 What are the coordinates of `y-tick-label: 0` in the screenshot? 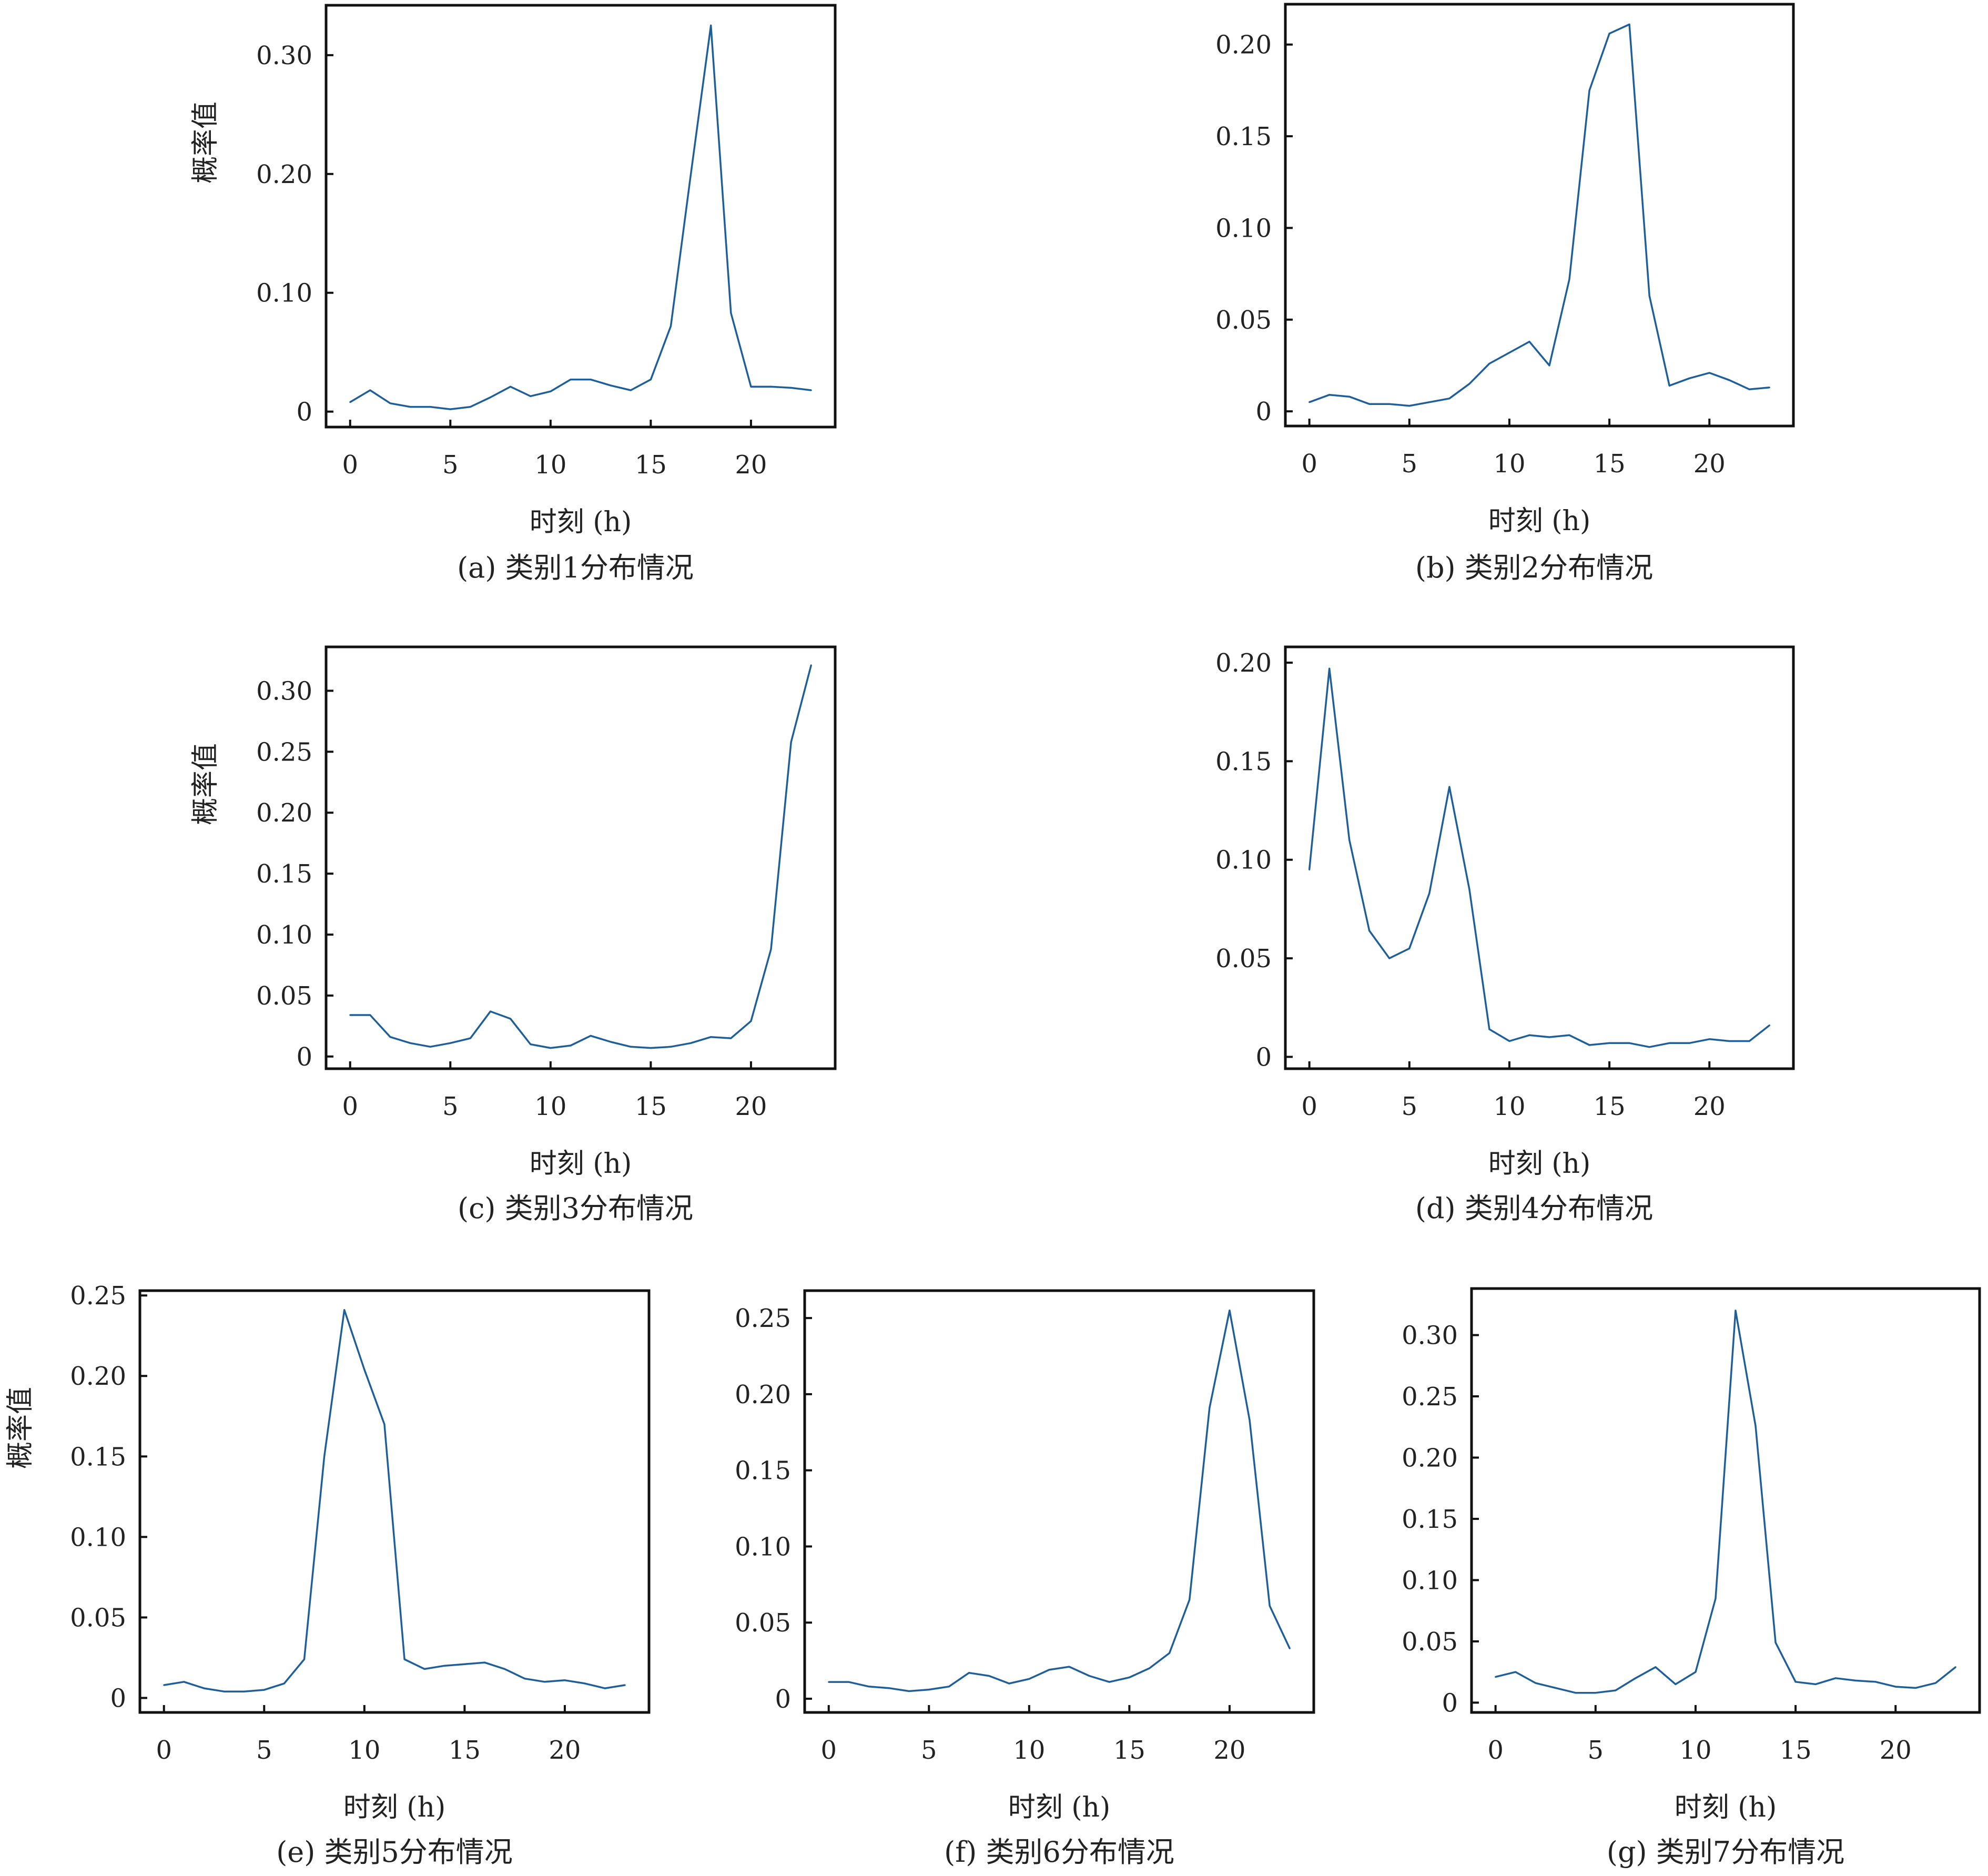 It's located at (304, 1057).